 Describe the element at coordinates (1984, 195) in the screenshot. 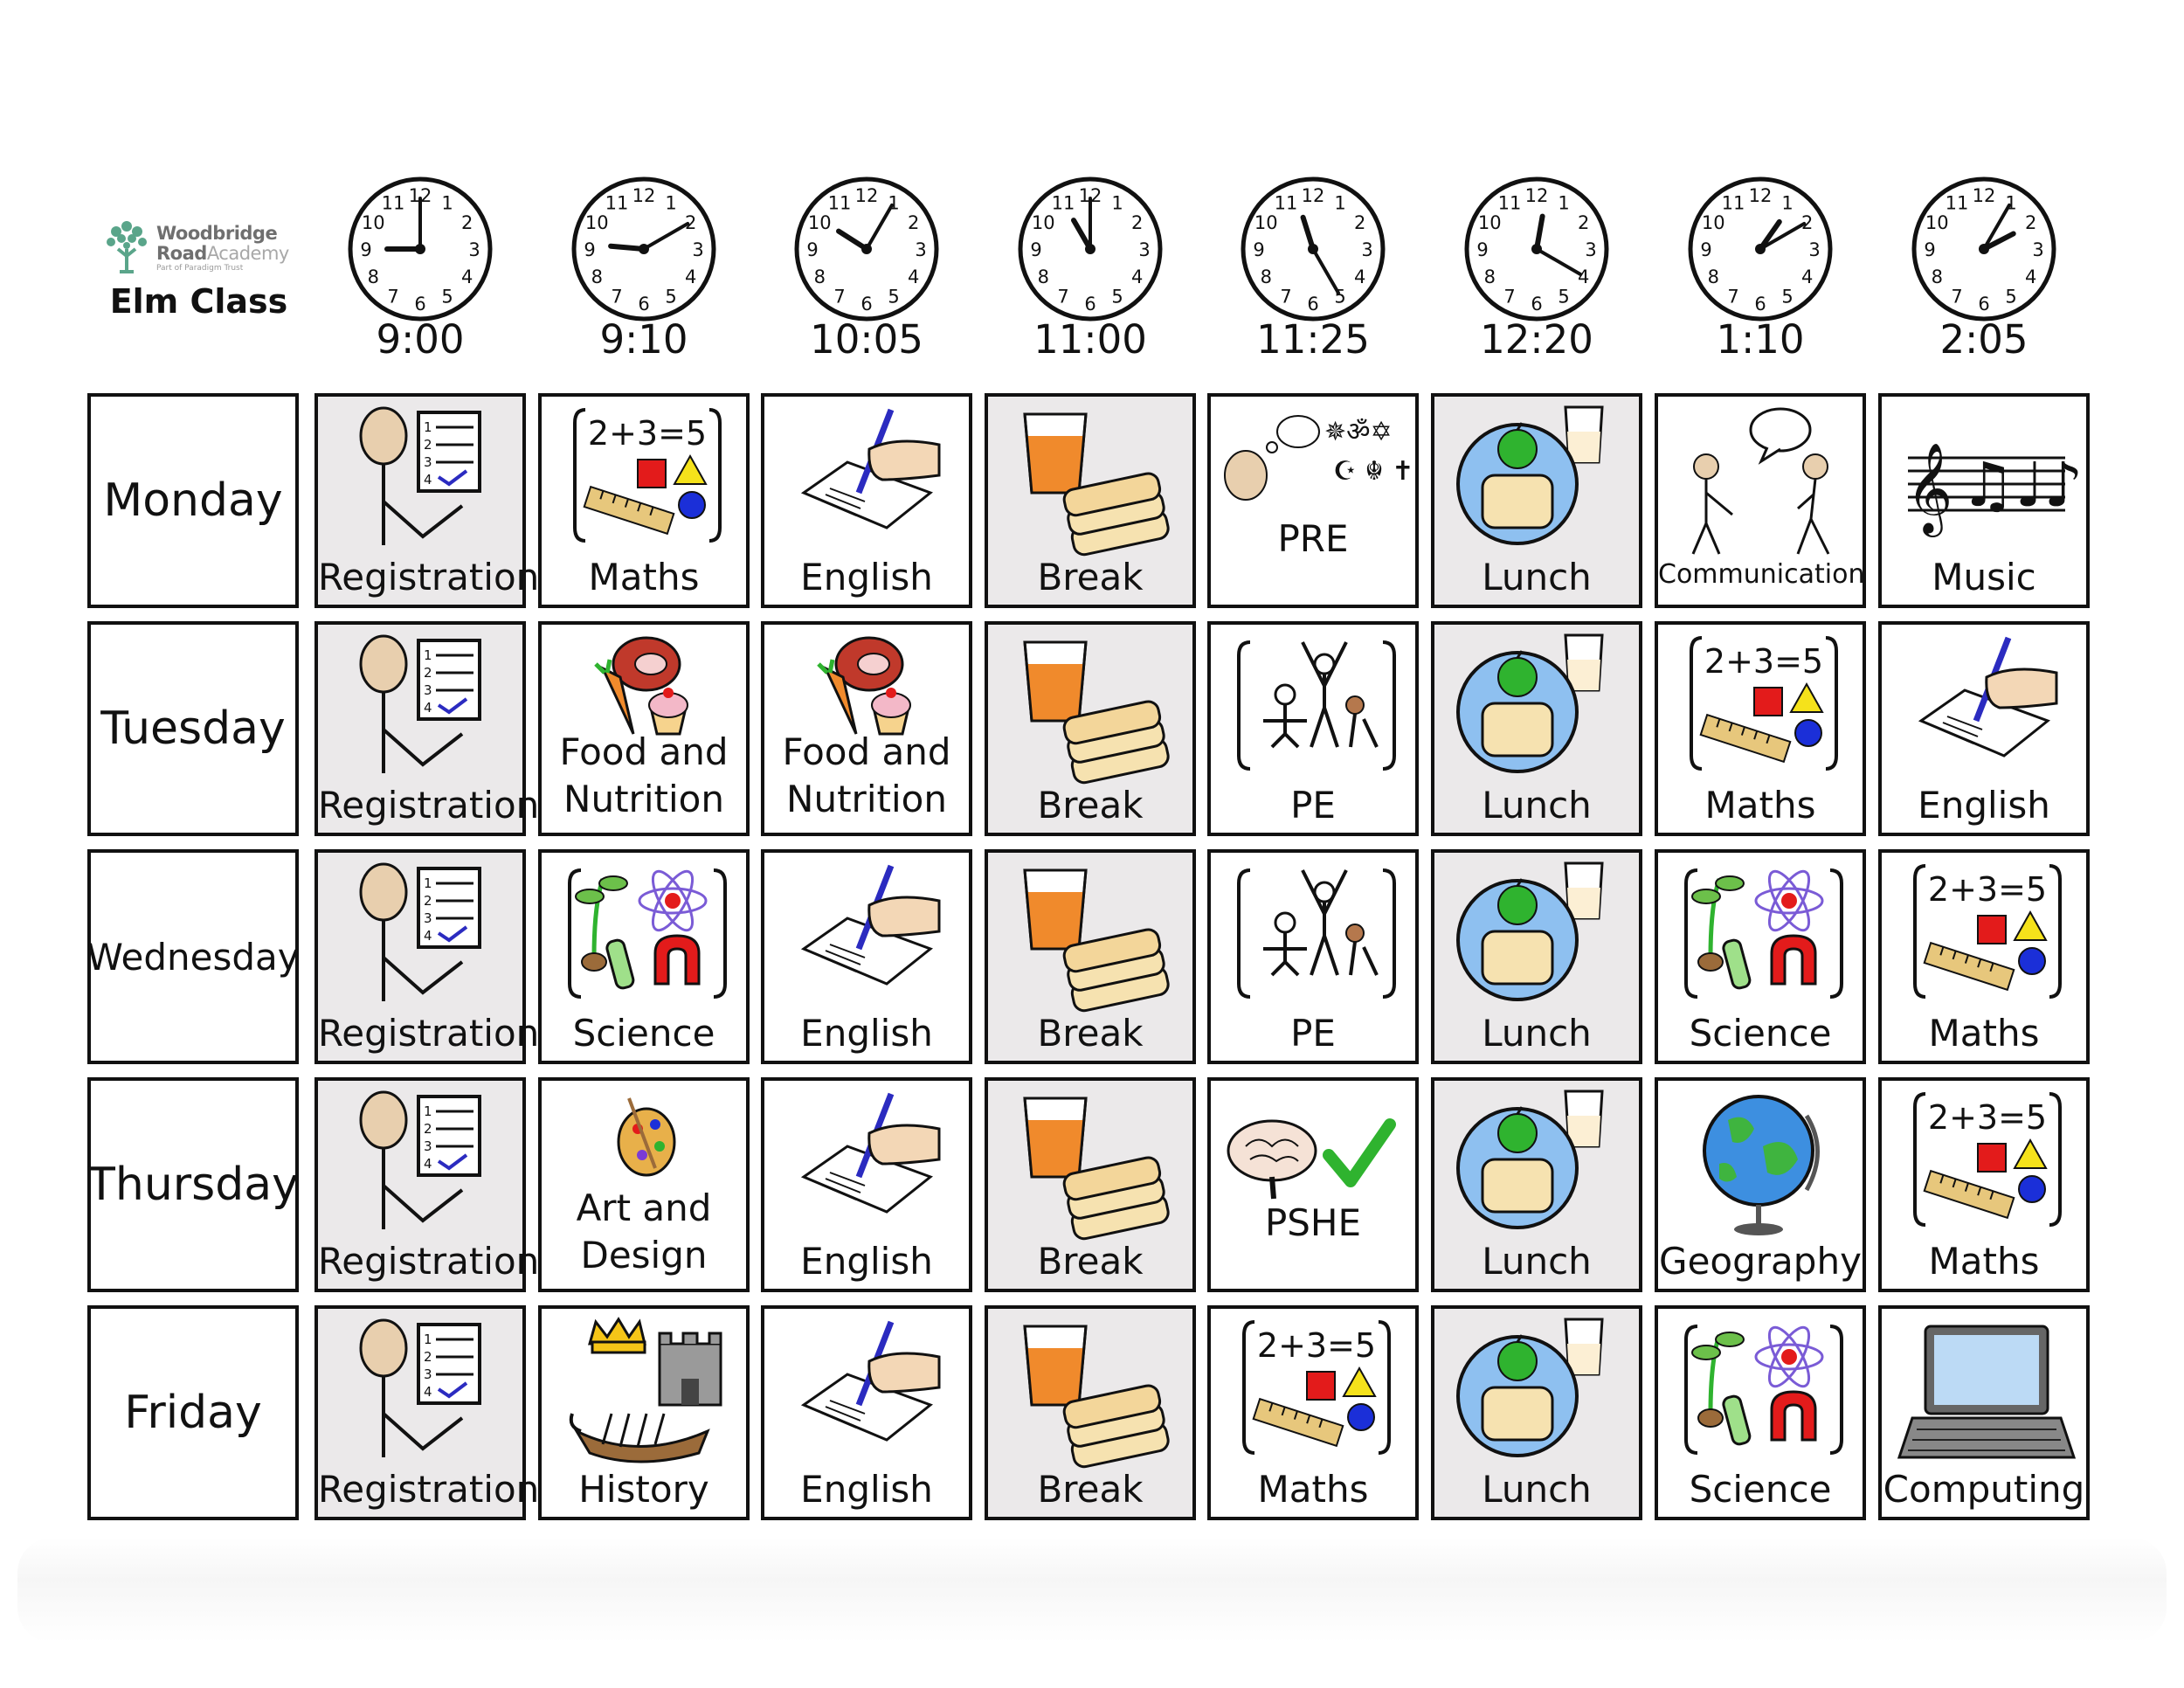

I see `svg-text: 12` at that location.